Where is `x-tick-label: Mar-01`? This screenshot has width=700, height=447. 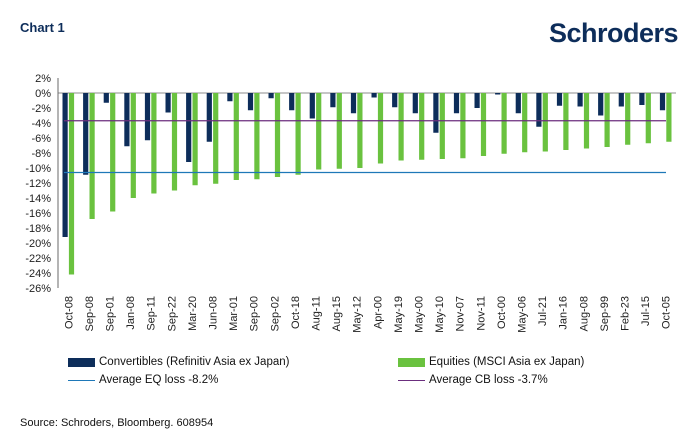 x-tick-label: Mar-01 is located at coordinates (234, 313).